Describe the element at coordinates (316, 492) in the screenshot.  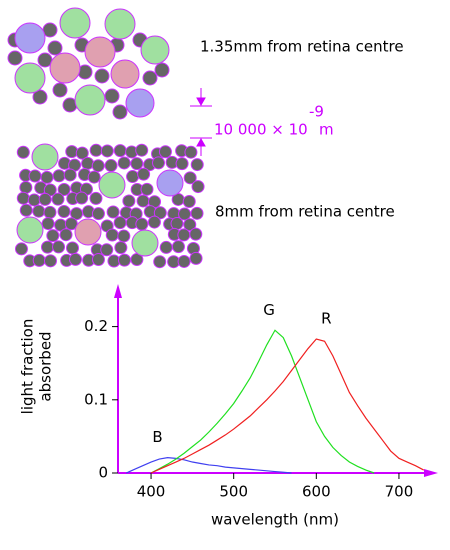
I see `x-tick-label: 600` at that location.